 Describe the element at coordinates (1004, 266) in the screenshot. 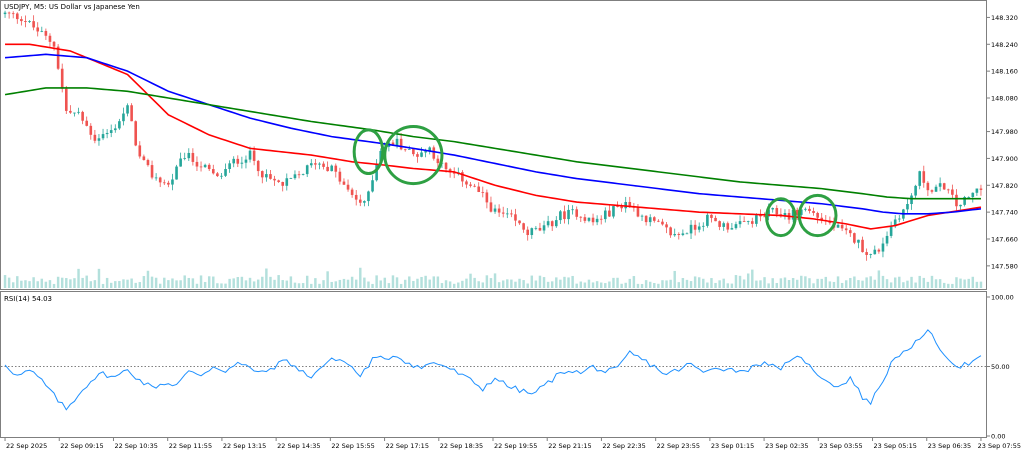

I see `price-tick-label: 147.580` at that location.